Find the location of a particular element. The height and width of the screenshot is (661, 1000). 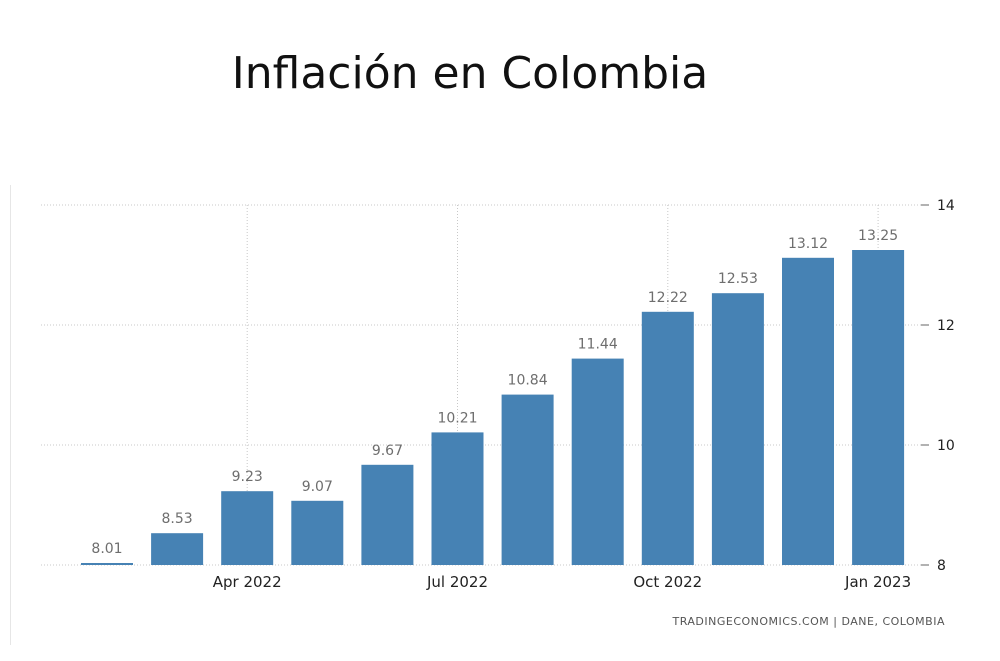

data-label: 13.12 is located at coordinates (808, 244).